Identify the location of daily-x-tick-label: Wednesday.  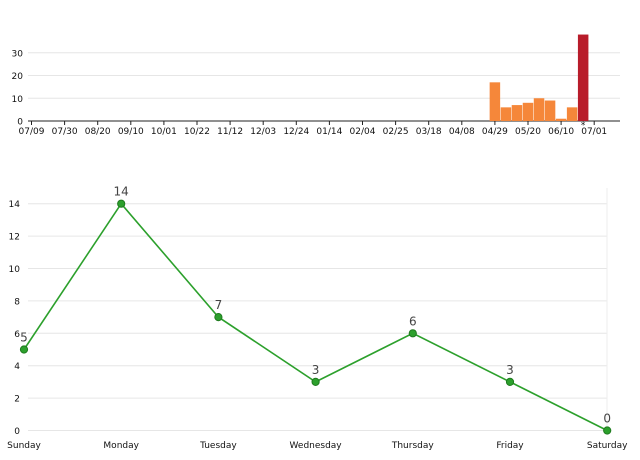
(316, 446).